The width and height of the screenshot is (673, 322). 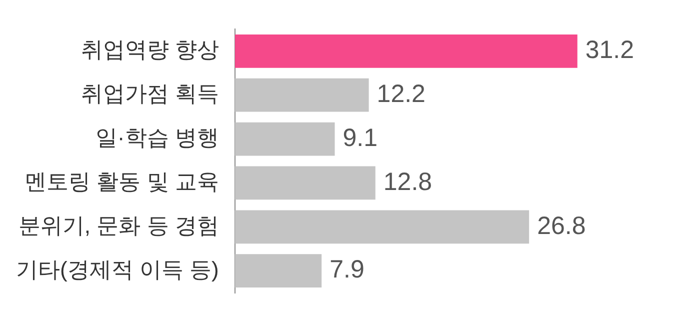 What do you see at coordinates (401, 94) in the screenshot?
I see `data-label: 12.2` at bounding box center [401, 94].